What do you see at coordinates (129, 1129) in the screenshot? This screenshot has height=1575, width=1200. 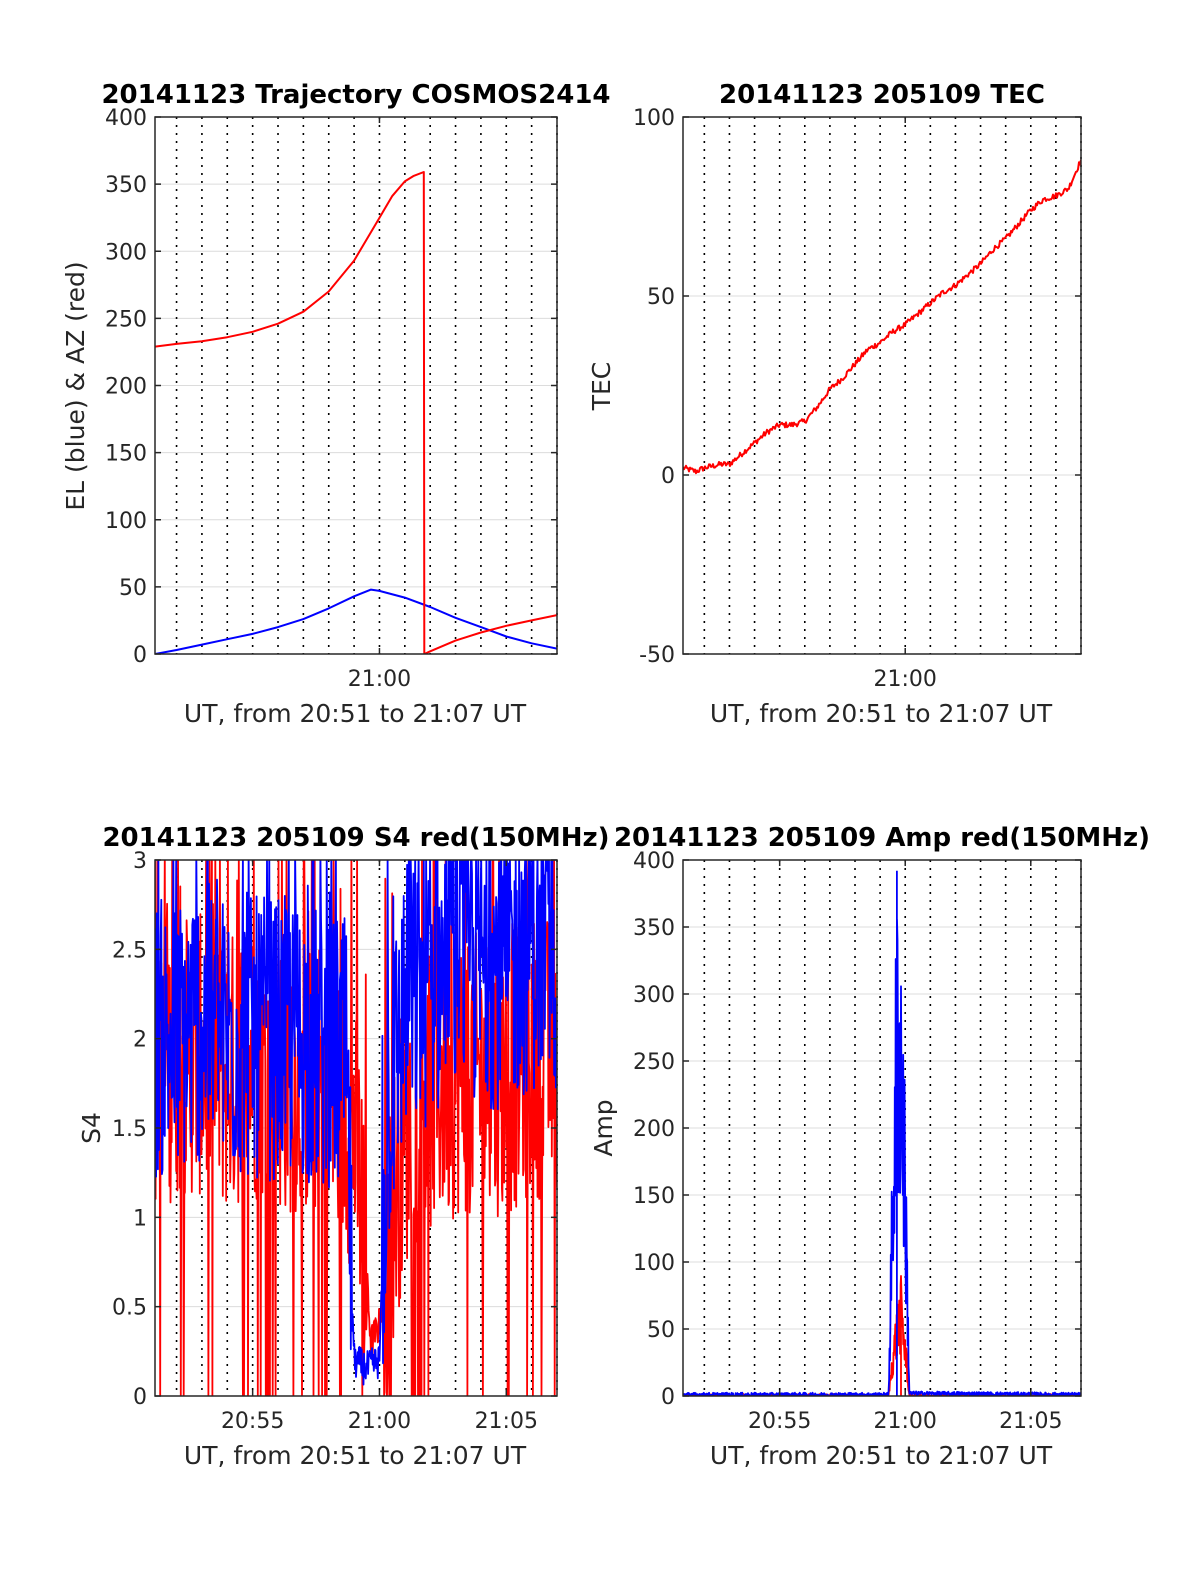 I see `y-tick-label: 1.5` at bounding box center [129, 1129].